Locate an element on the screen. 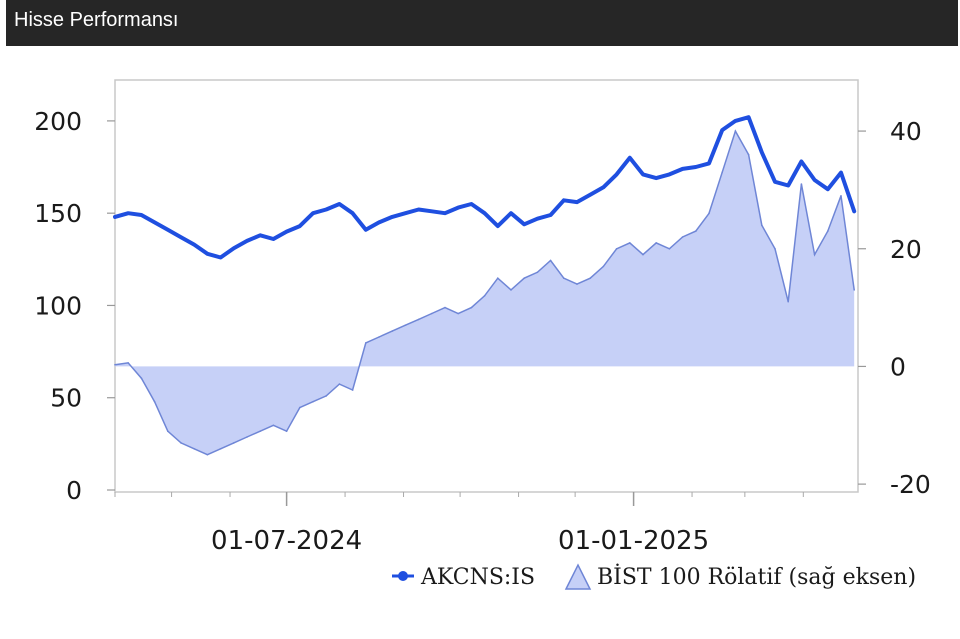 The width and height of the screenshot is (960, 639). right-tick-label: 40 is located at coordinates (906, 131).